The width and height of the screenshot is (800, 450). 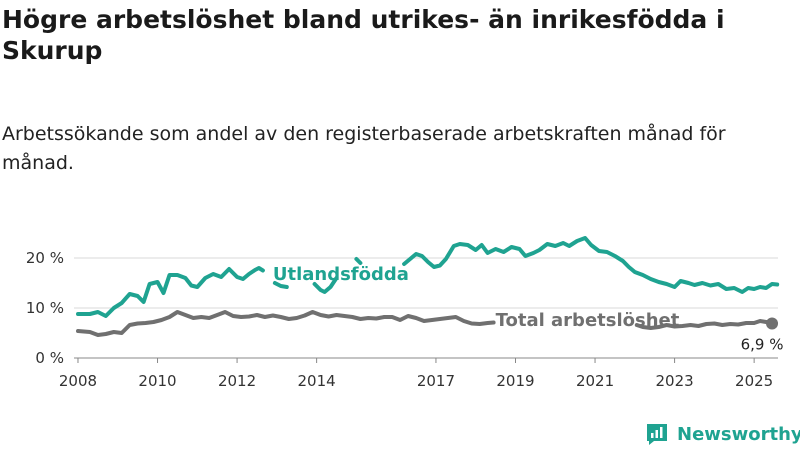 What do you see at coordinates (49, 358) in the screenshot?
I see `y-tick-label: 0 %` at bounding box center [49, 358].